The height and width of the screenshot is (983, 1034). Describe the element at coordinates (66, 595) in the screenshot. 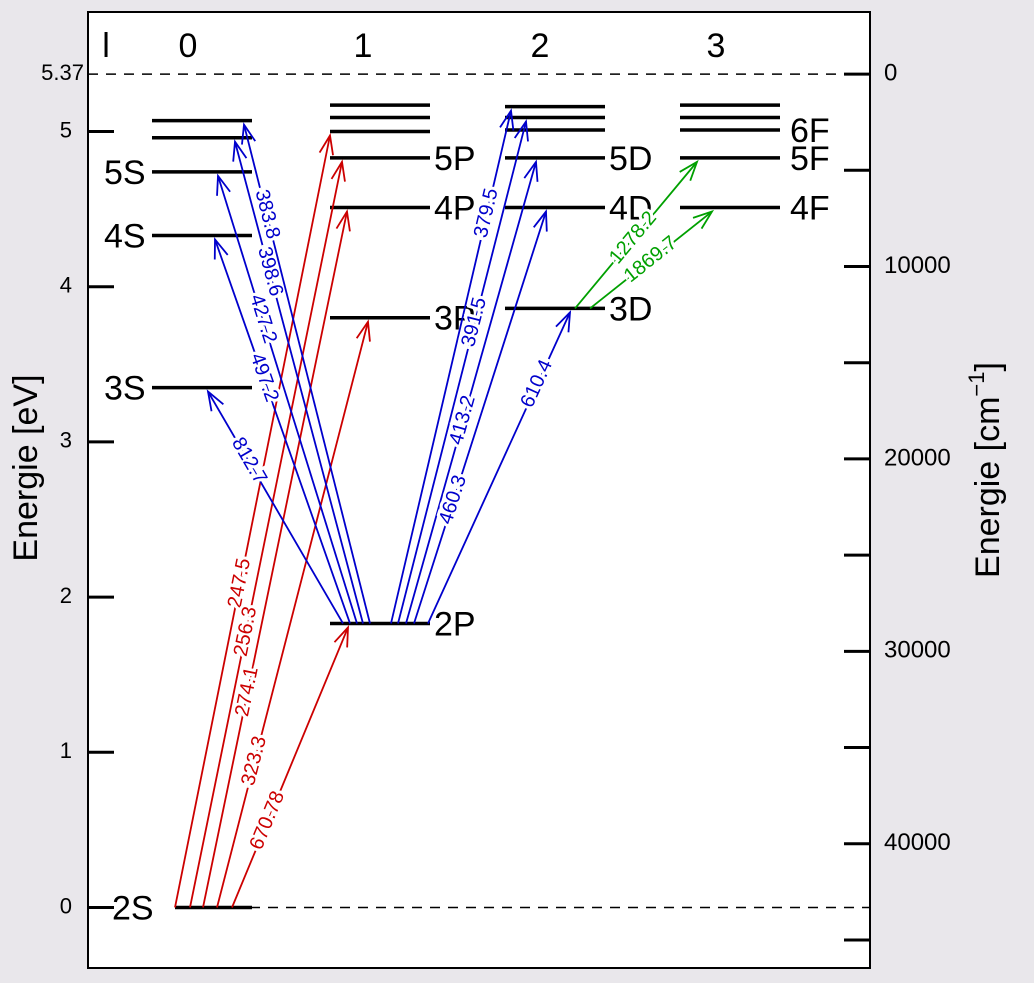

I see `y-tick-label: 2` at that location.